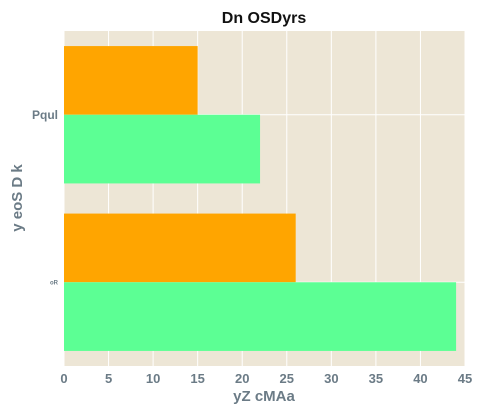 This screenshot has width=483, height=414. I want to click on x-tick-label: 20, so click(242, 378).